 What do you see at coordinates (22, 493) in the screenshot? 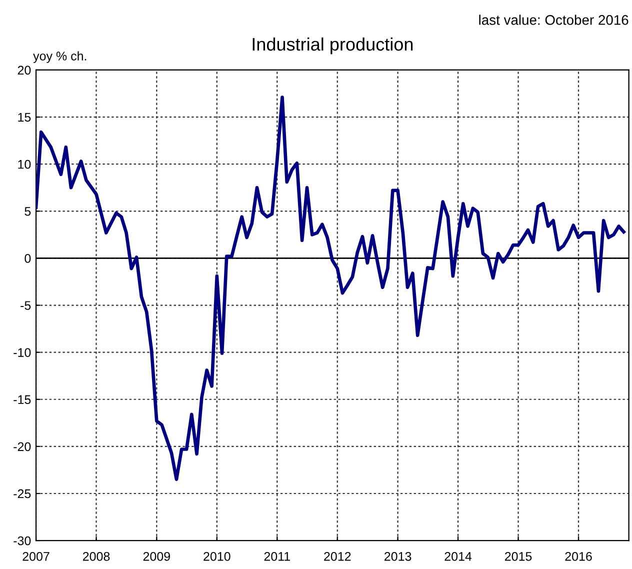
I see `y-tick-label: -25` at bounding box center [22, 493].